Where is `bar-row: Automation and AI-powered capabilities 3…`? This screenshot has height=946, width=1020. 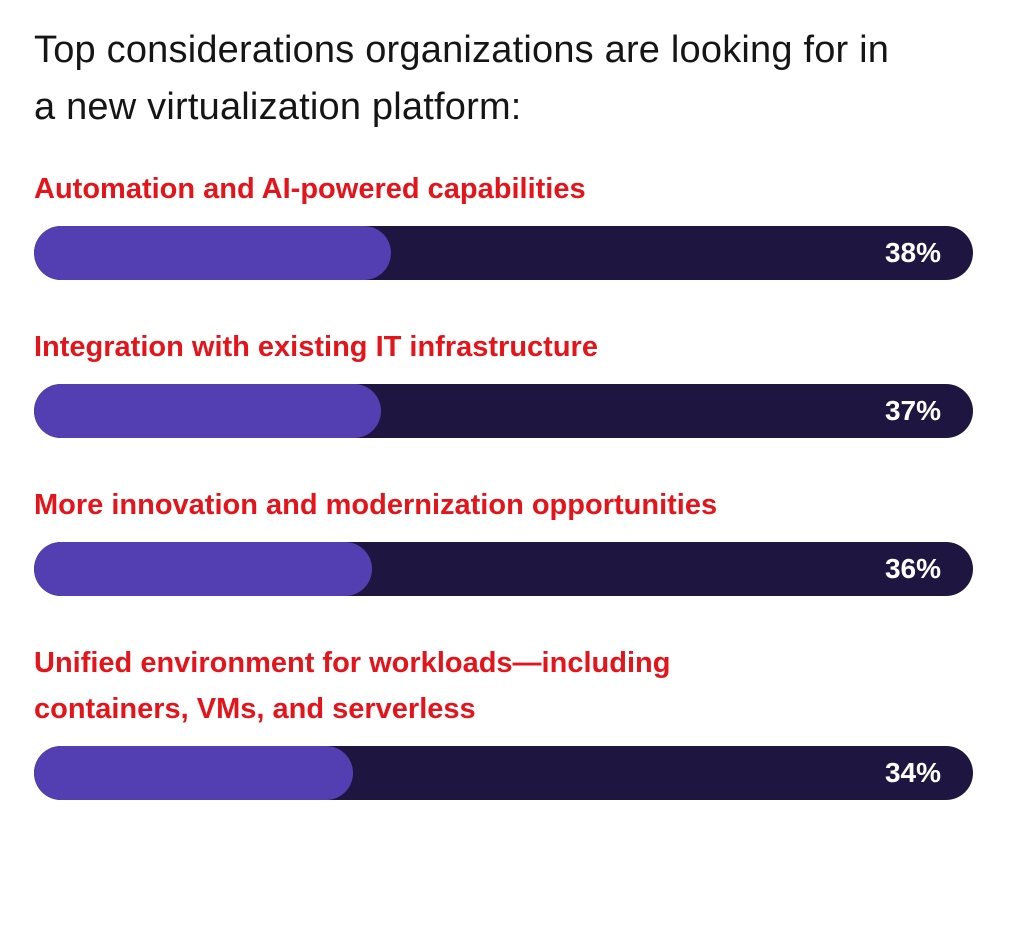 bar-row: Automation and AI-powered capabilities 3… is located at coordinates (504, 223).